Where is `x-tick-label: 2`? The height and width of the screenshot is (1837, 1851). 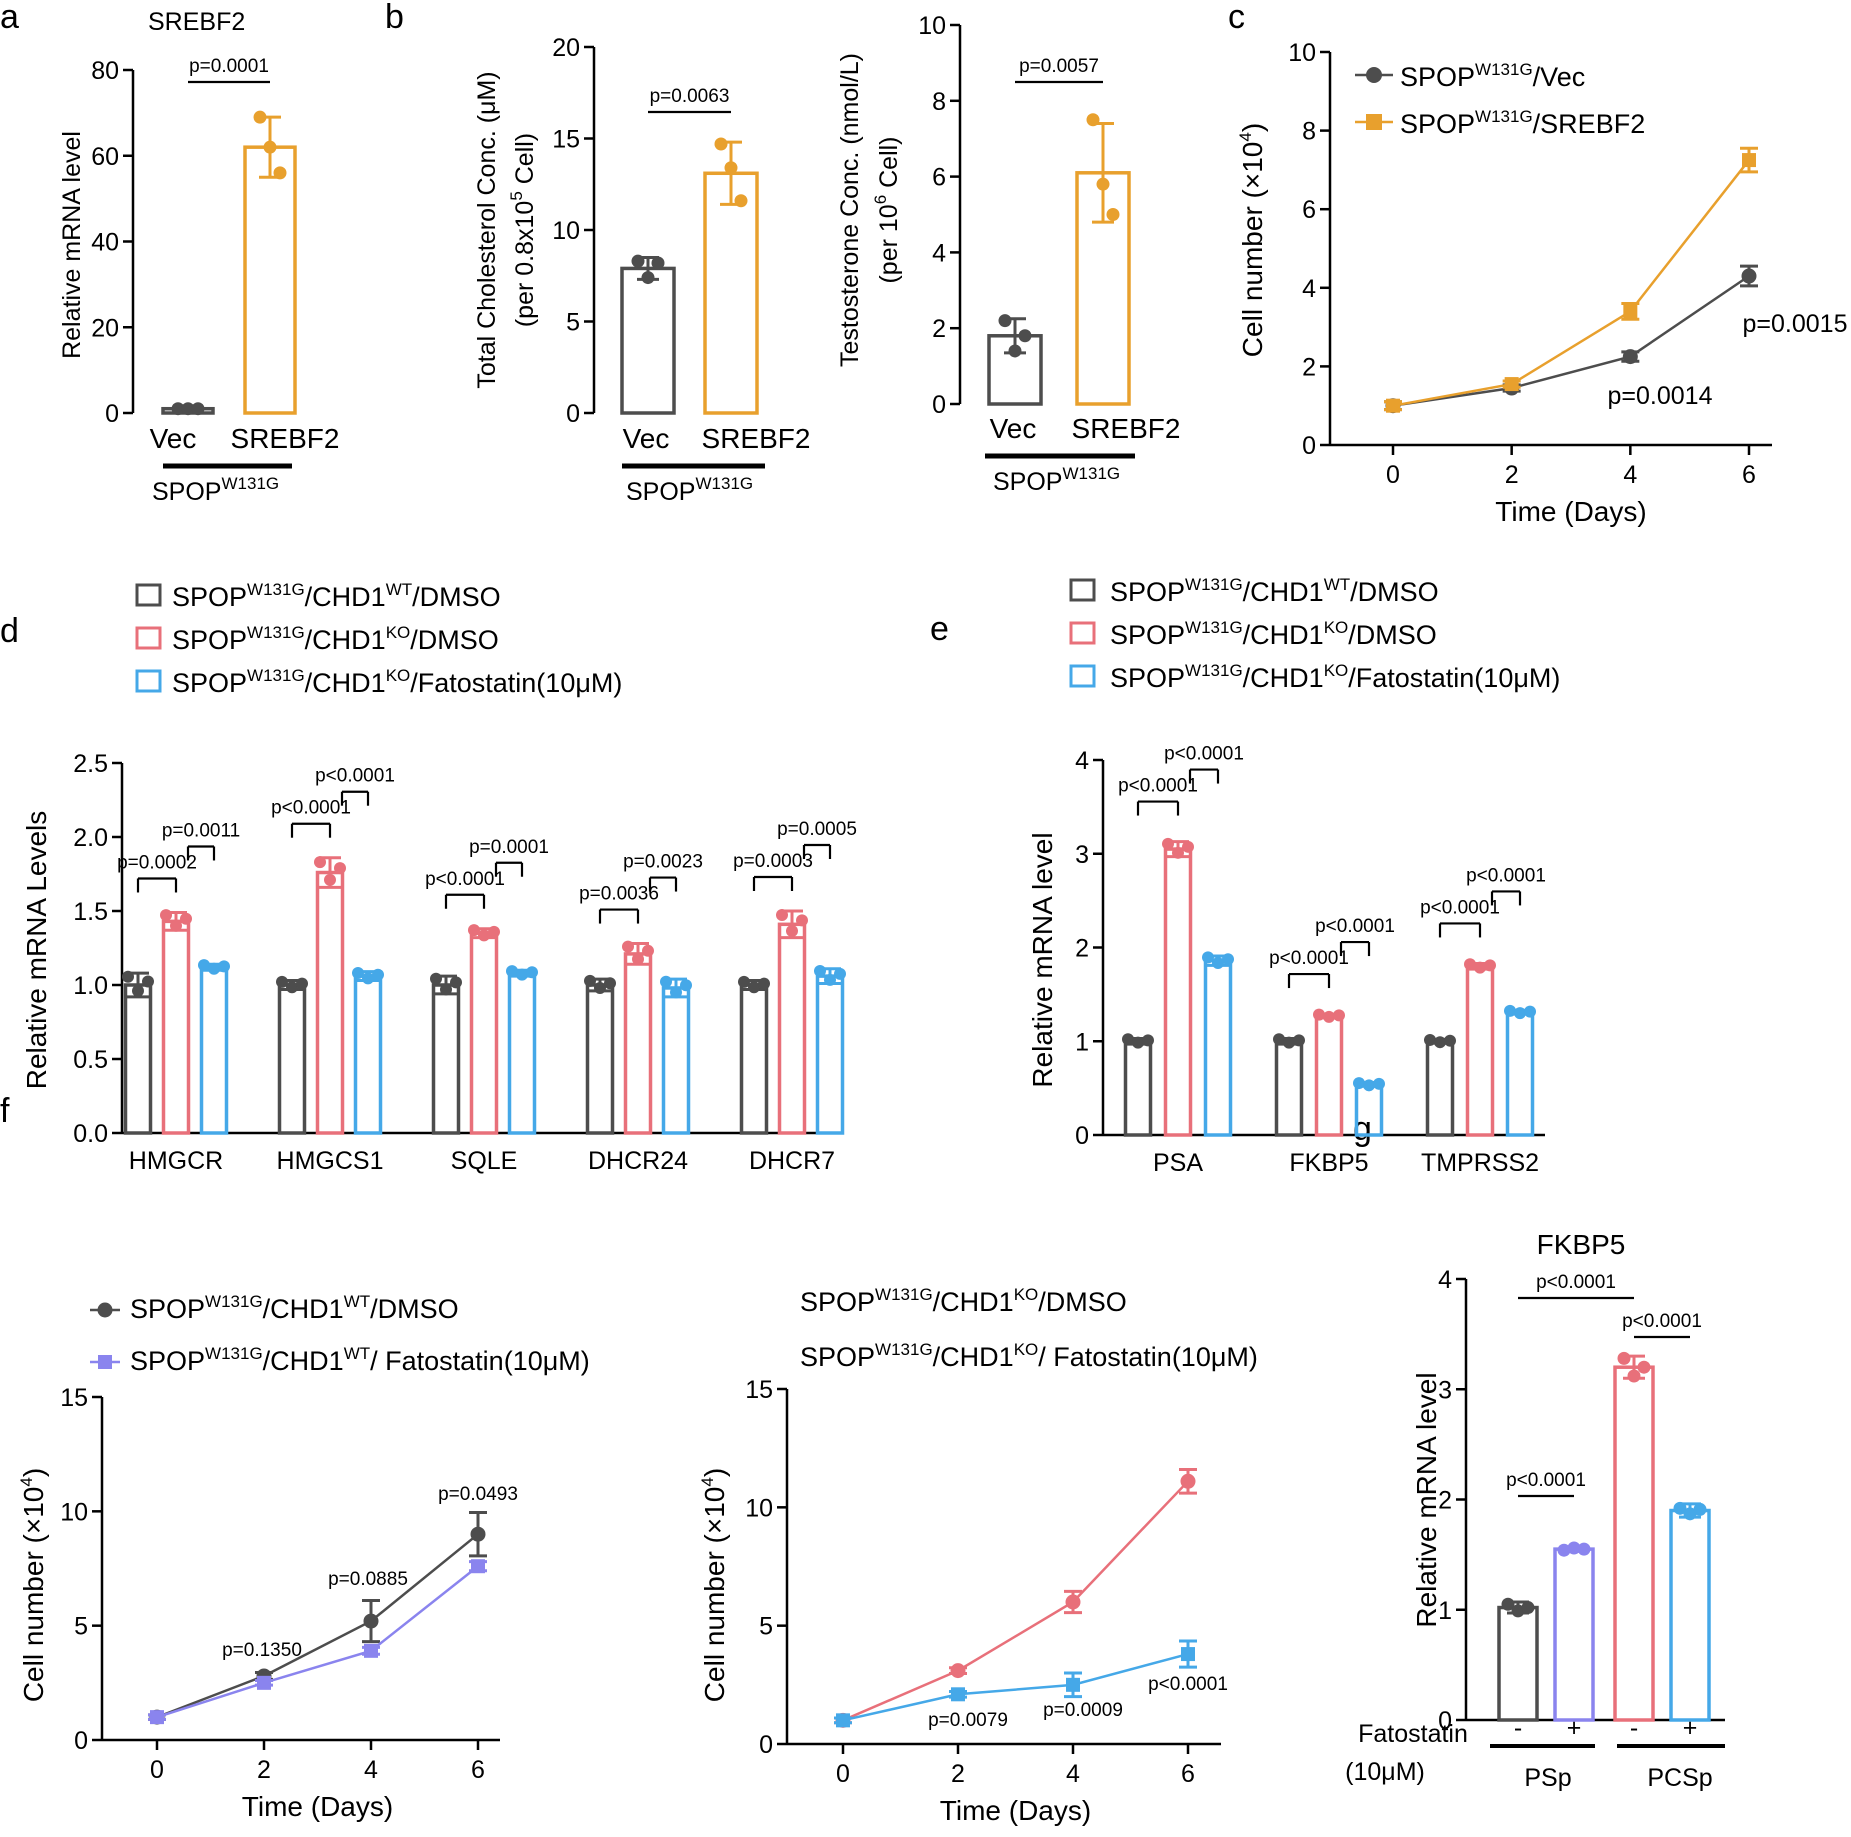 x-tick-label: 2 is located at coordinates (264, 1770).